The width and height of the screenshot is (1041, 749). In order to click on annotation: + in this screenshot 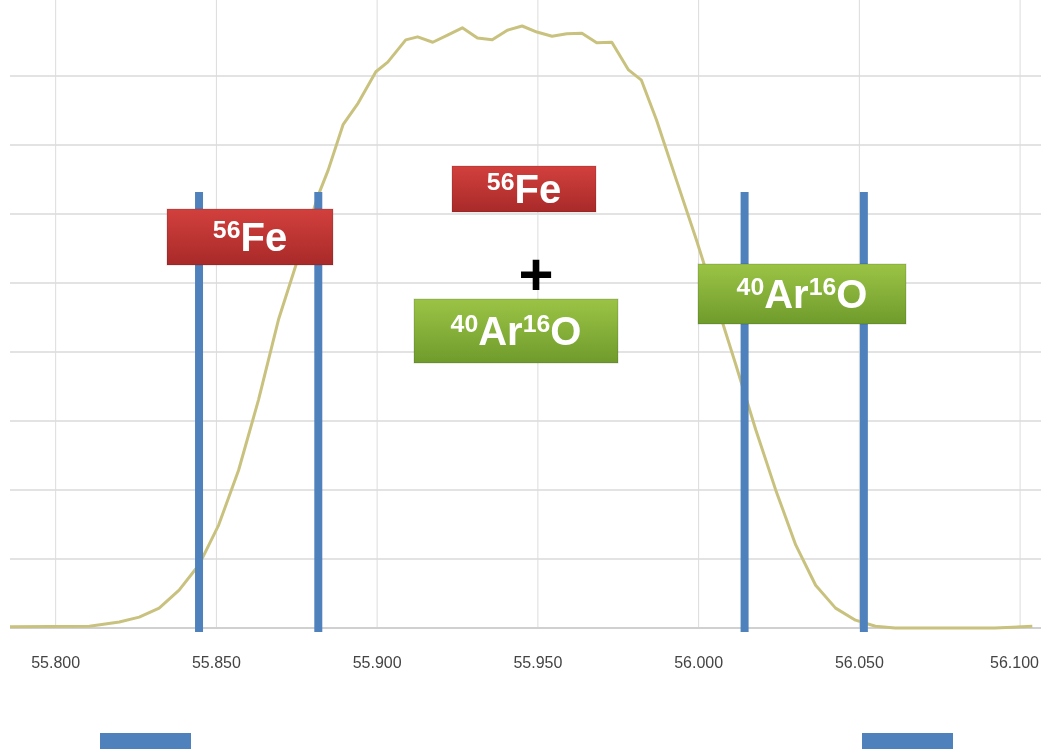, I will do `click(536, 274)`.